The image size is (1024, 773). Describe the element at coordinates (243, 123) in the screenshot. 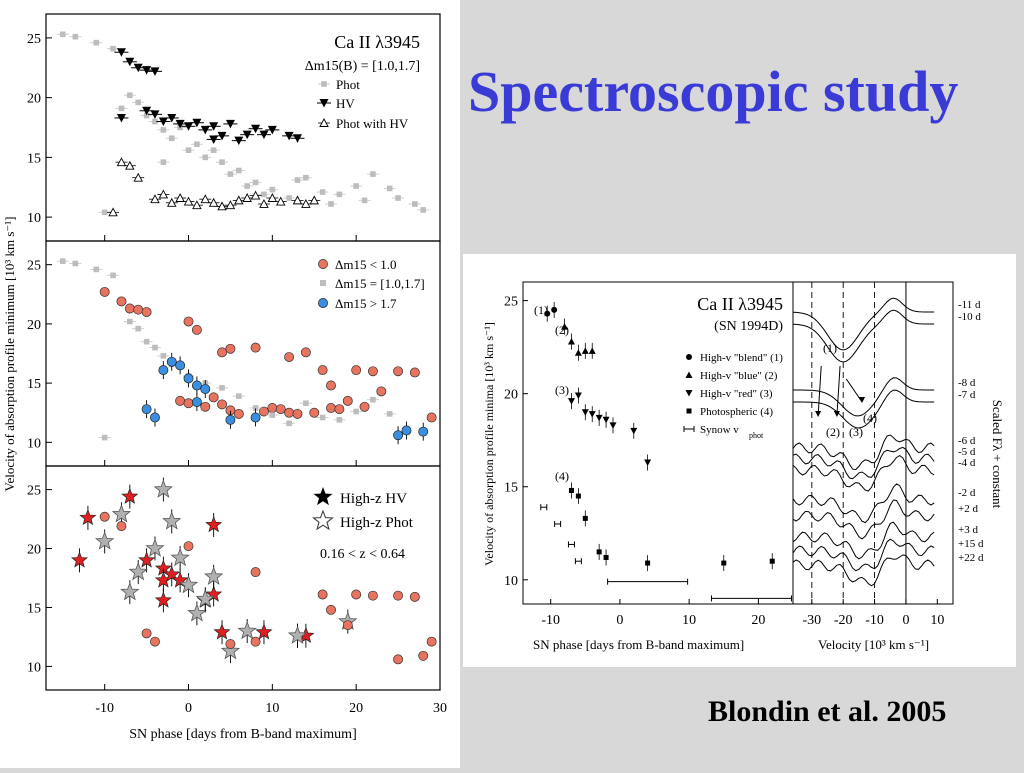

I see `series-phot` at that location.